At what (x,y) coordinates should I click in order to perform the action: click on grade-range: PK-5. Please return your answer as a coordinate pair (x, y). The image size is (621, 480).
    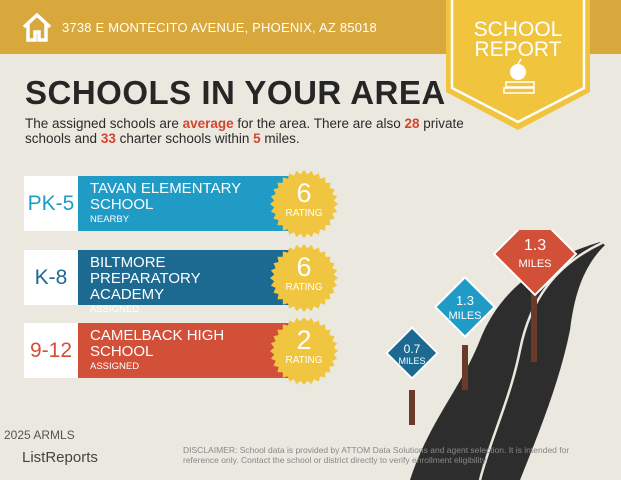
    Looking at the image, I should click on (51, 203).